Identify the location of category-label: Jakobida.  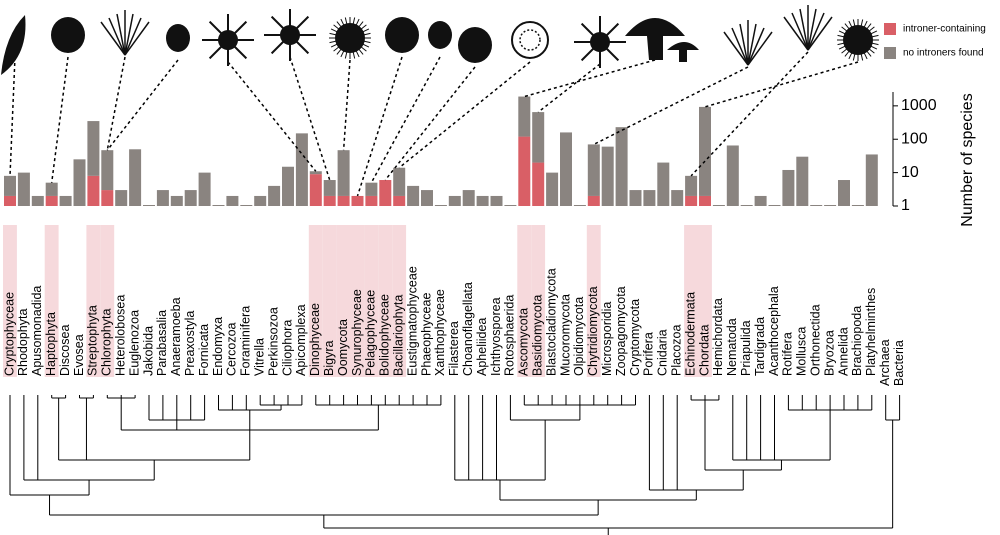
(148, 351).